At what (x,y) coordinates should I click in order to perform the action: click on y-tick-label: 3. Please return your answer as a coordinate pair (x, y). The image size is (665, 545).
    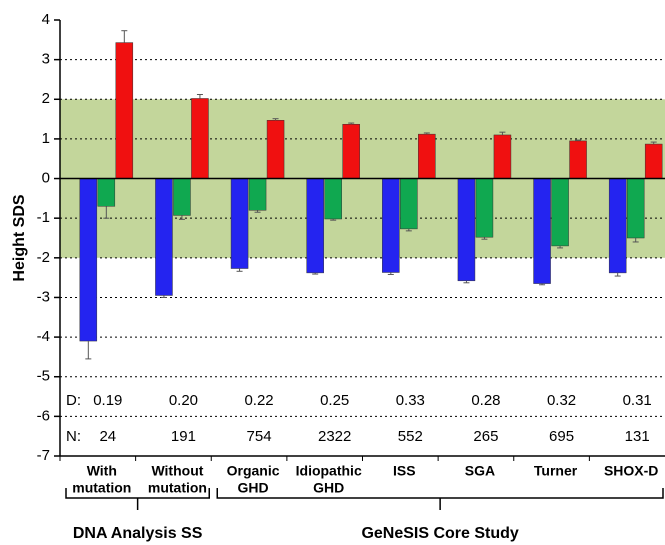
    Looking at the image, I should click on (46, 59).